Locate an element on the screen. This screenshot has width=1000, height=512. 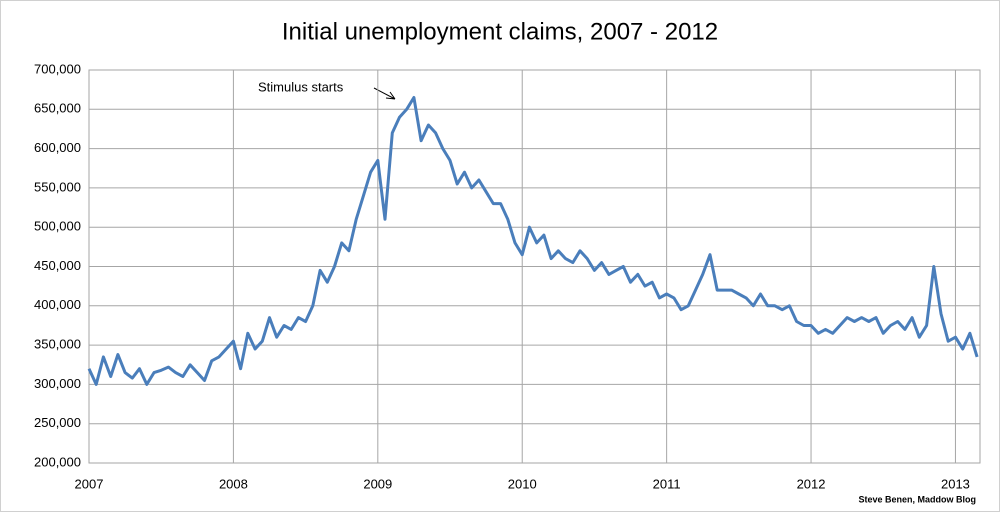
y-tick-label: 600,000 is located at coordinates (57, 147).